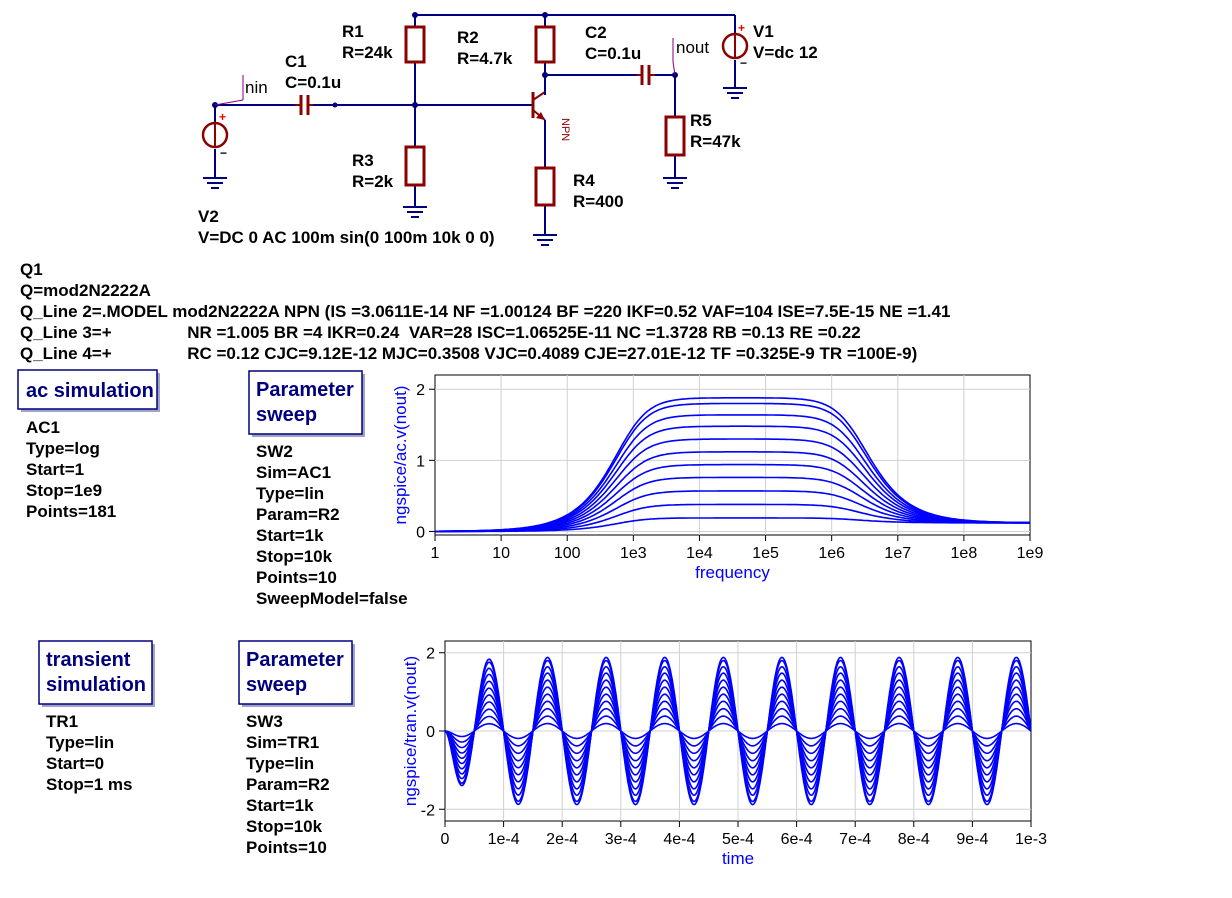  What do you see at coordinates (89, 784) in the screenshot?
I see `svg-text: Stop=1 ms` at bounding box center [89, 784].